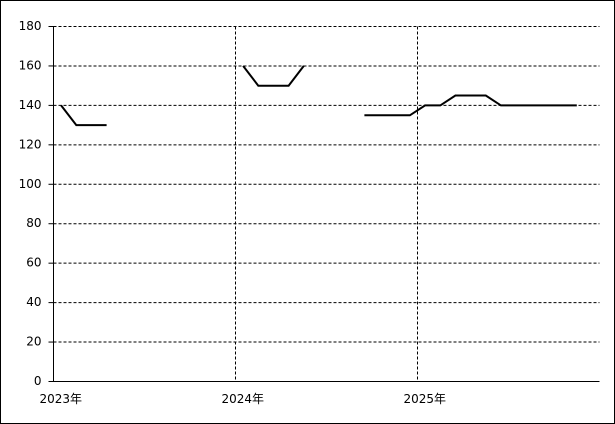 Image resolution: width=615 pixels, height=424 pixels. I want to click on y-tick-label: 120, so click(30, 144).